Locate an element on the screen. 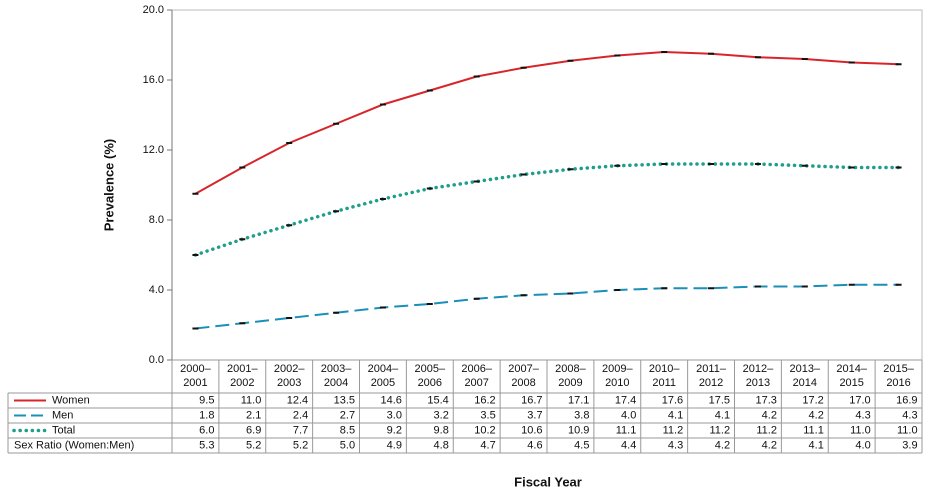 This screenshot has width=930, height=497. table-value: 16.2 is located at coordinates (484, 400).